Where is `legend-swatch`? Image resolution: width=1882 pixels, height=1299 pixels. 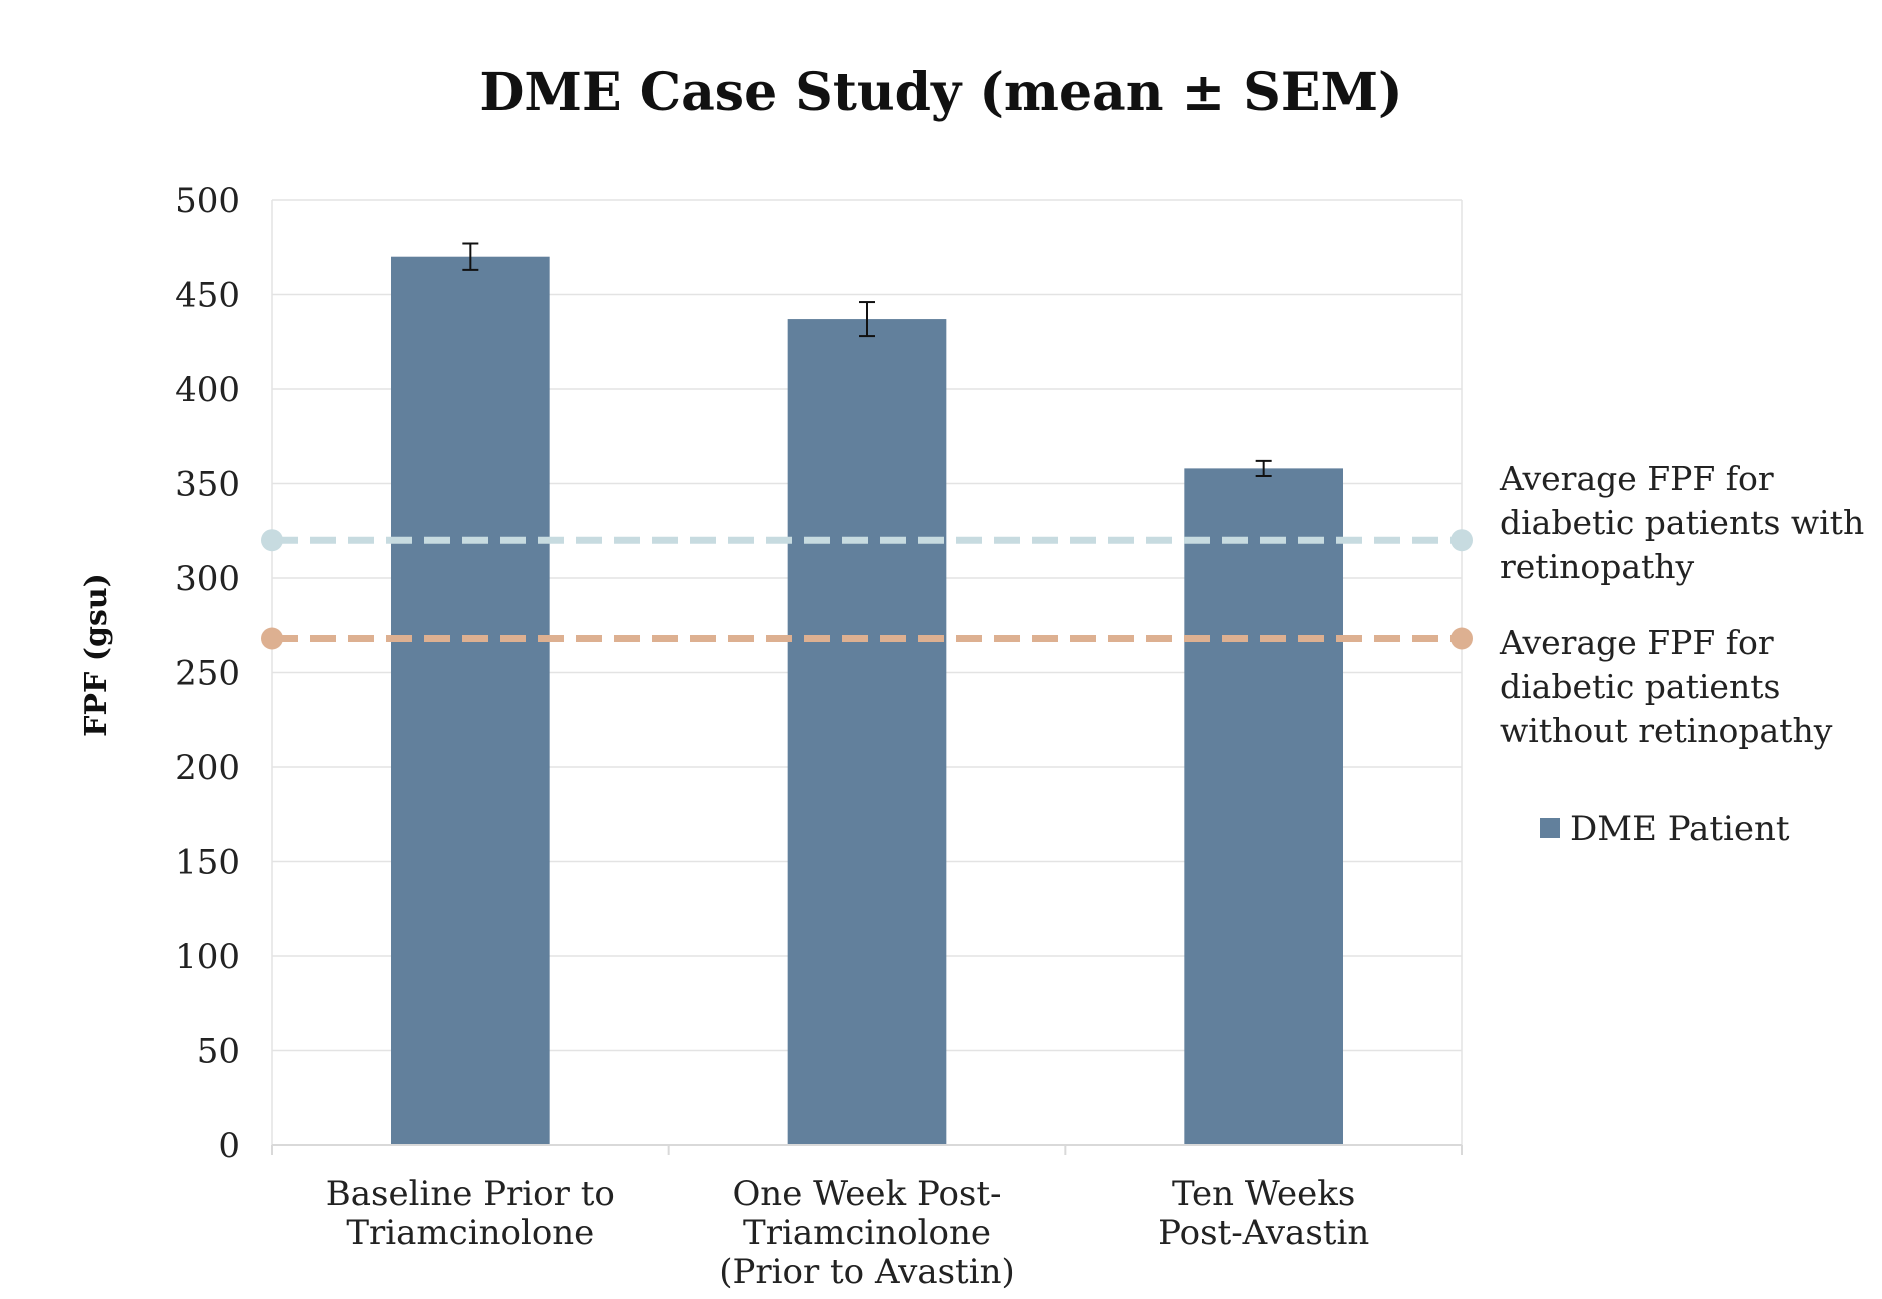
legend-swatch is located at coordinates (1550, 828).